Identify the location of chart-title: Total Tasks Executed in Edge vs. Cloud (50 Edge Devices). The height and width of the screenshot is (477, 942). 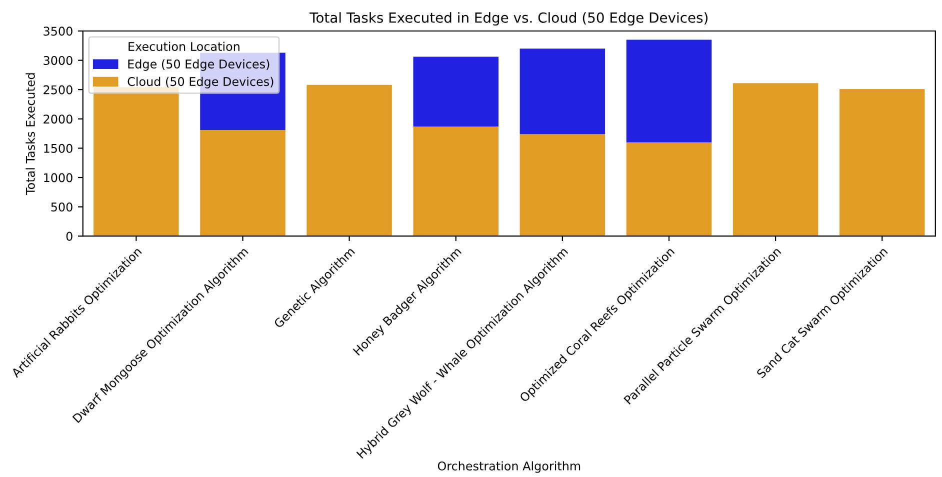
(509, 19).